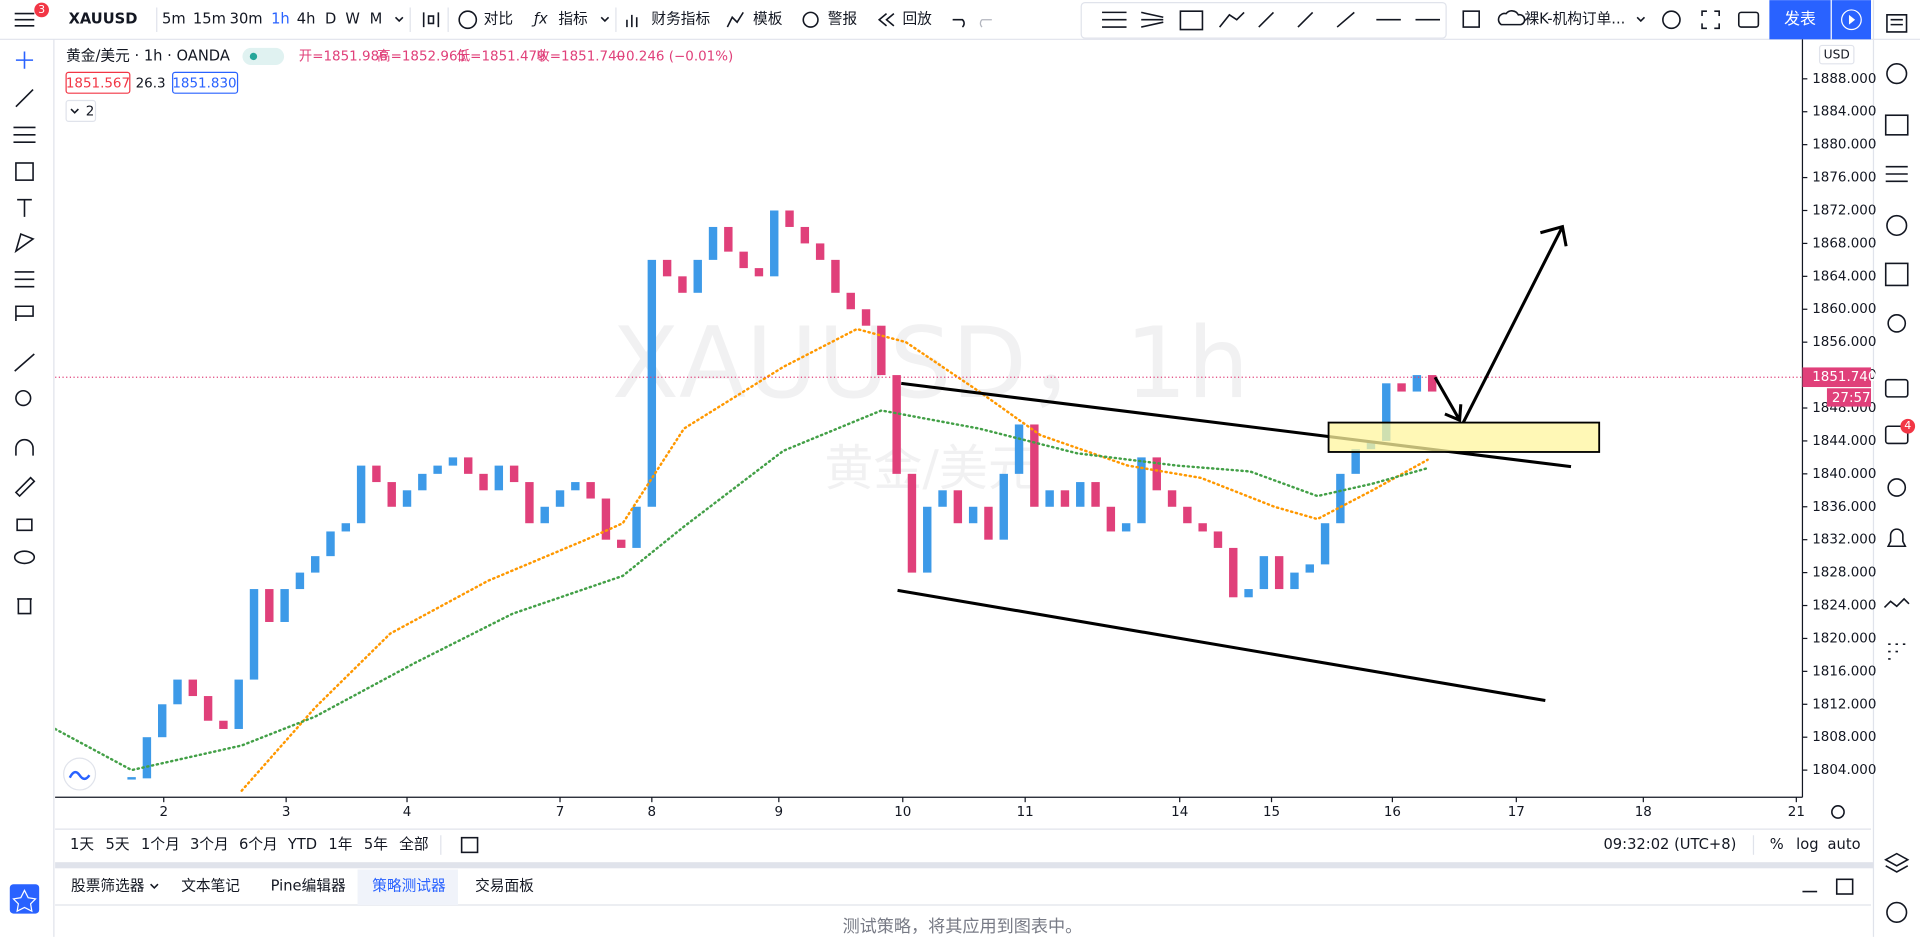 Image resolution: width=1920 pixels, height=937 pixels. I want to click on trend-line, so click(1221, 645).